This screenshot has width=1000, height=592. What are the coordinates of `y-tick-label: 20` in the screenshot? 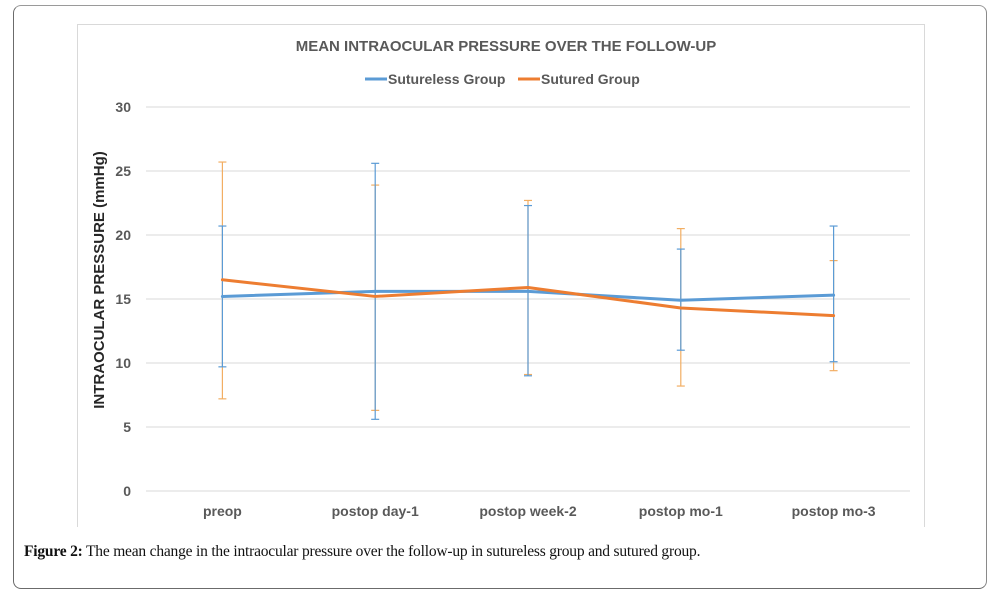 It's located at (123, 235).